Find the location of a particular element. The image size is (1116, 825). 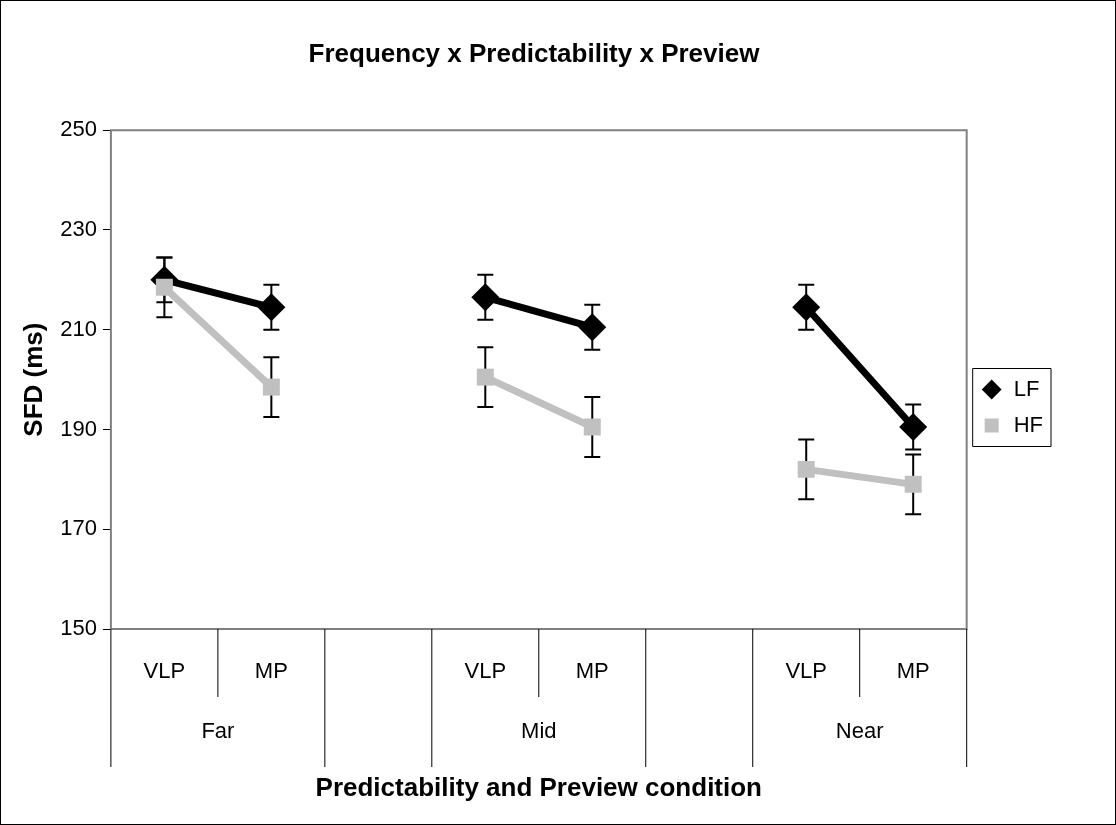

text: Near is located at coordinates (859, 731).